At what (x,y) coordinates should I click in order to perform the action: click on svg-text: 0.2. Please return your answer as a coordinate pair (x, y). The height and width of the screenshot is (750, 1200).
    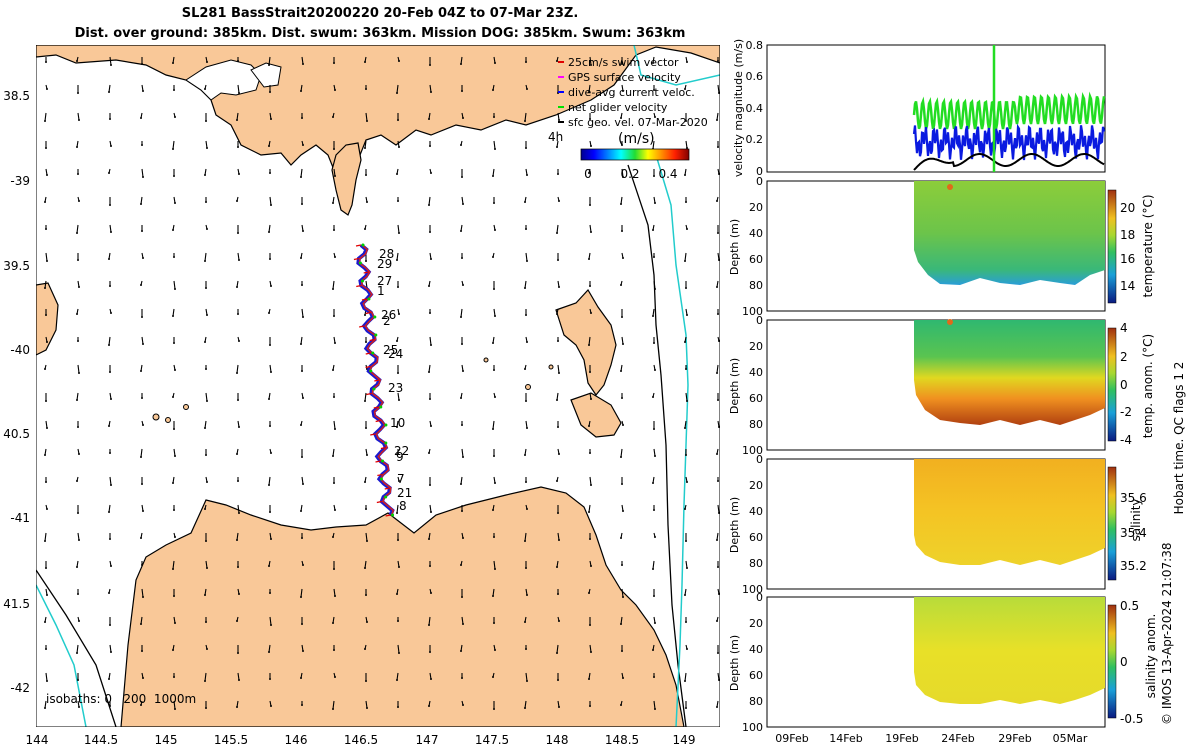
    Looking at the image, I should click on (629, 174).